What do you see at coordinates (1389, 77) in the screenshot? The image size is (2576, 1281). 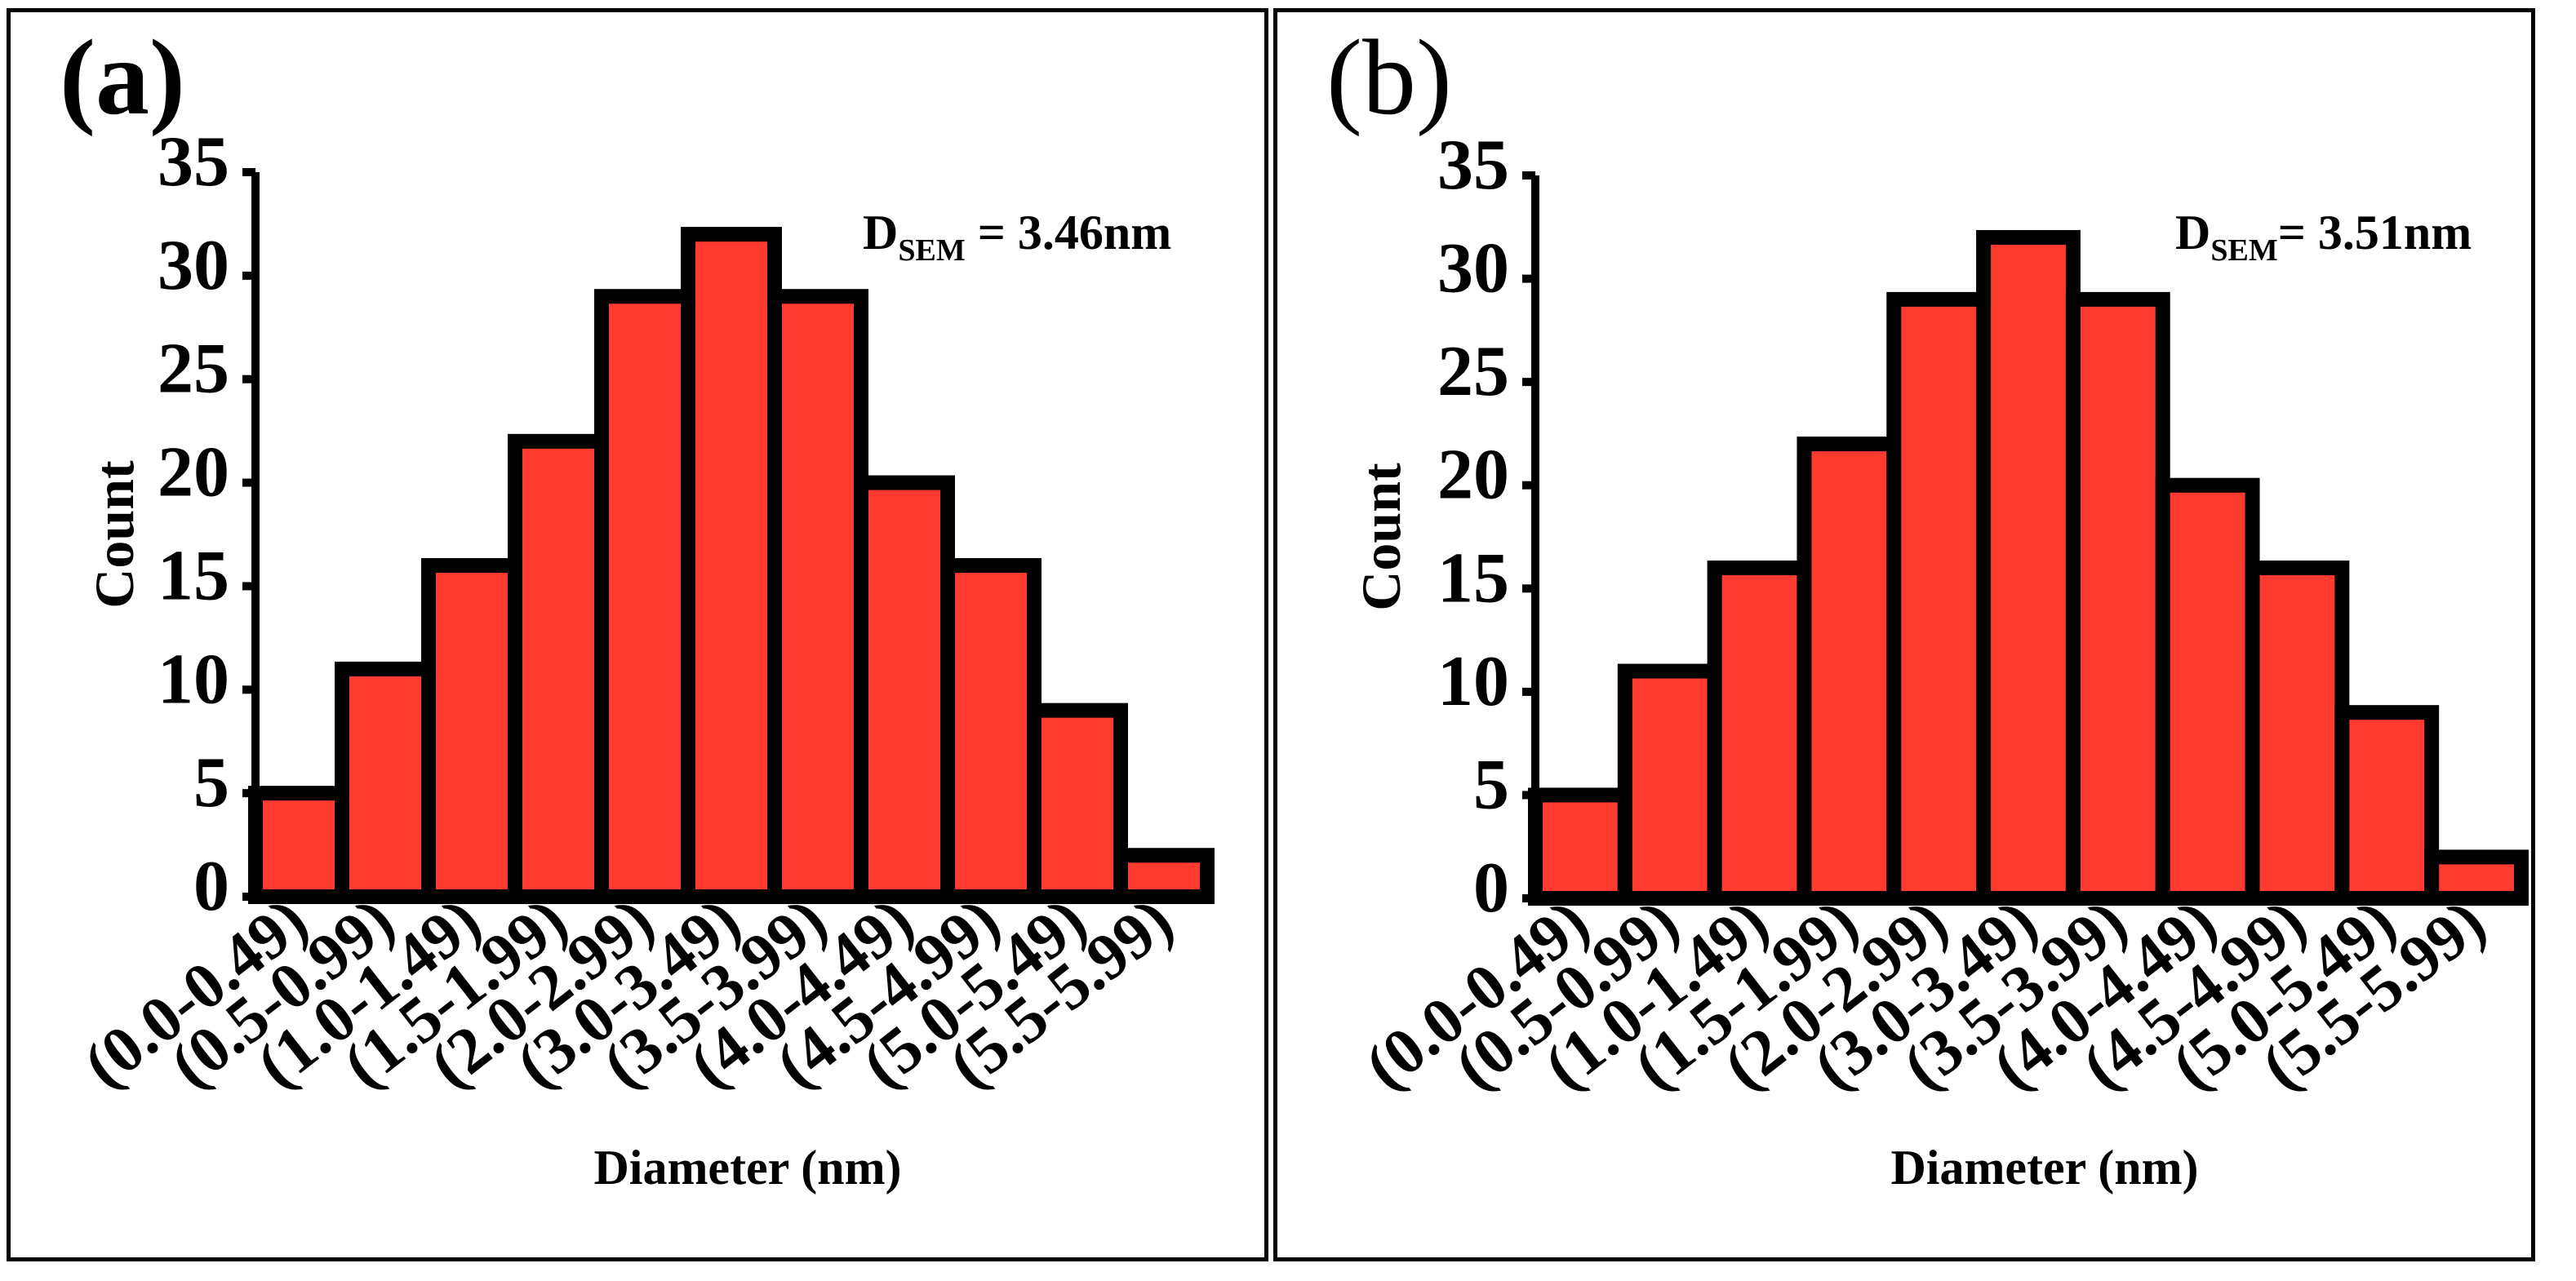 I see `panel-label: (b)` at bounding box center [1389, 77].